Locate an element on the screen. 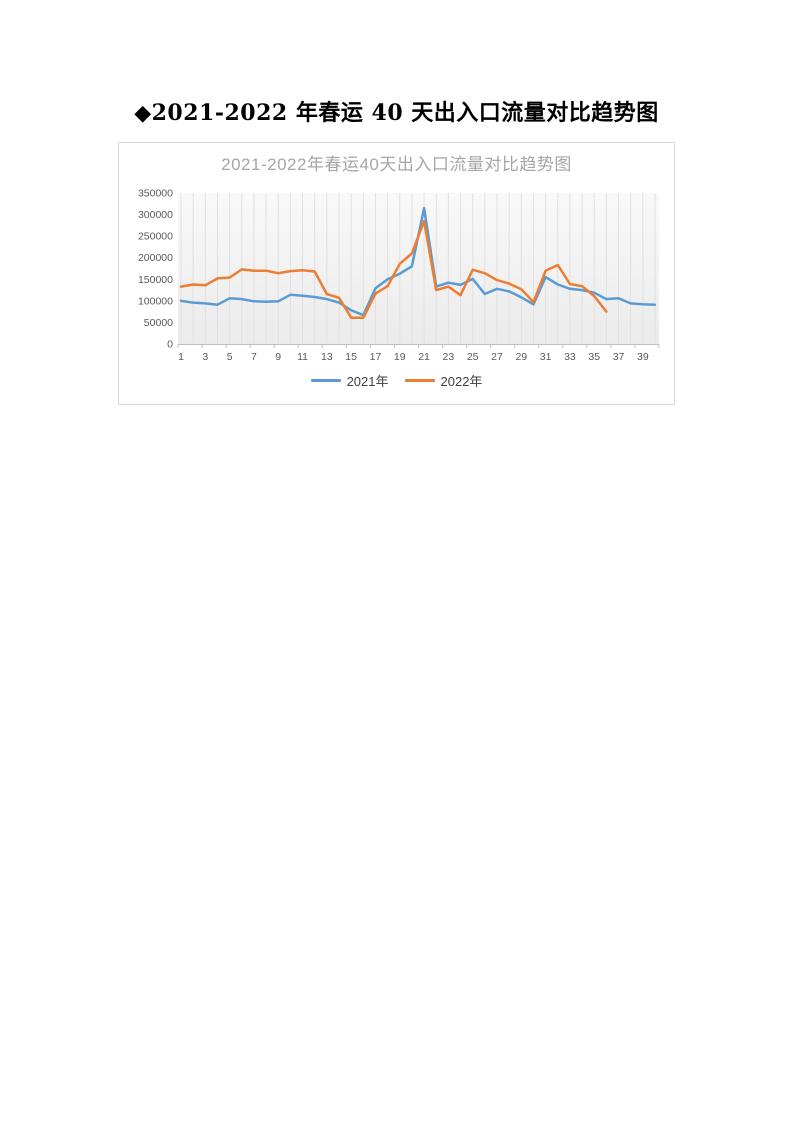  x-axis-label: 37 is located at coordinates (619, 357).